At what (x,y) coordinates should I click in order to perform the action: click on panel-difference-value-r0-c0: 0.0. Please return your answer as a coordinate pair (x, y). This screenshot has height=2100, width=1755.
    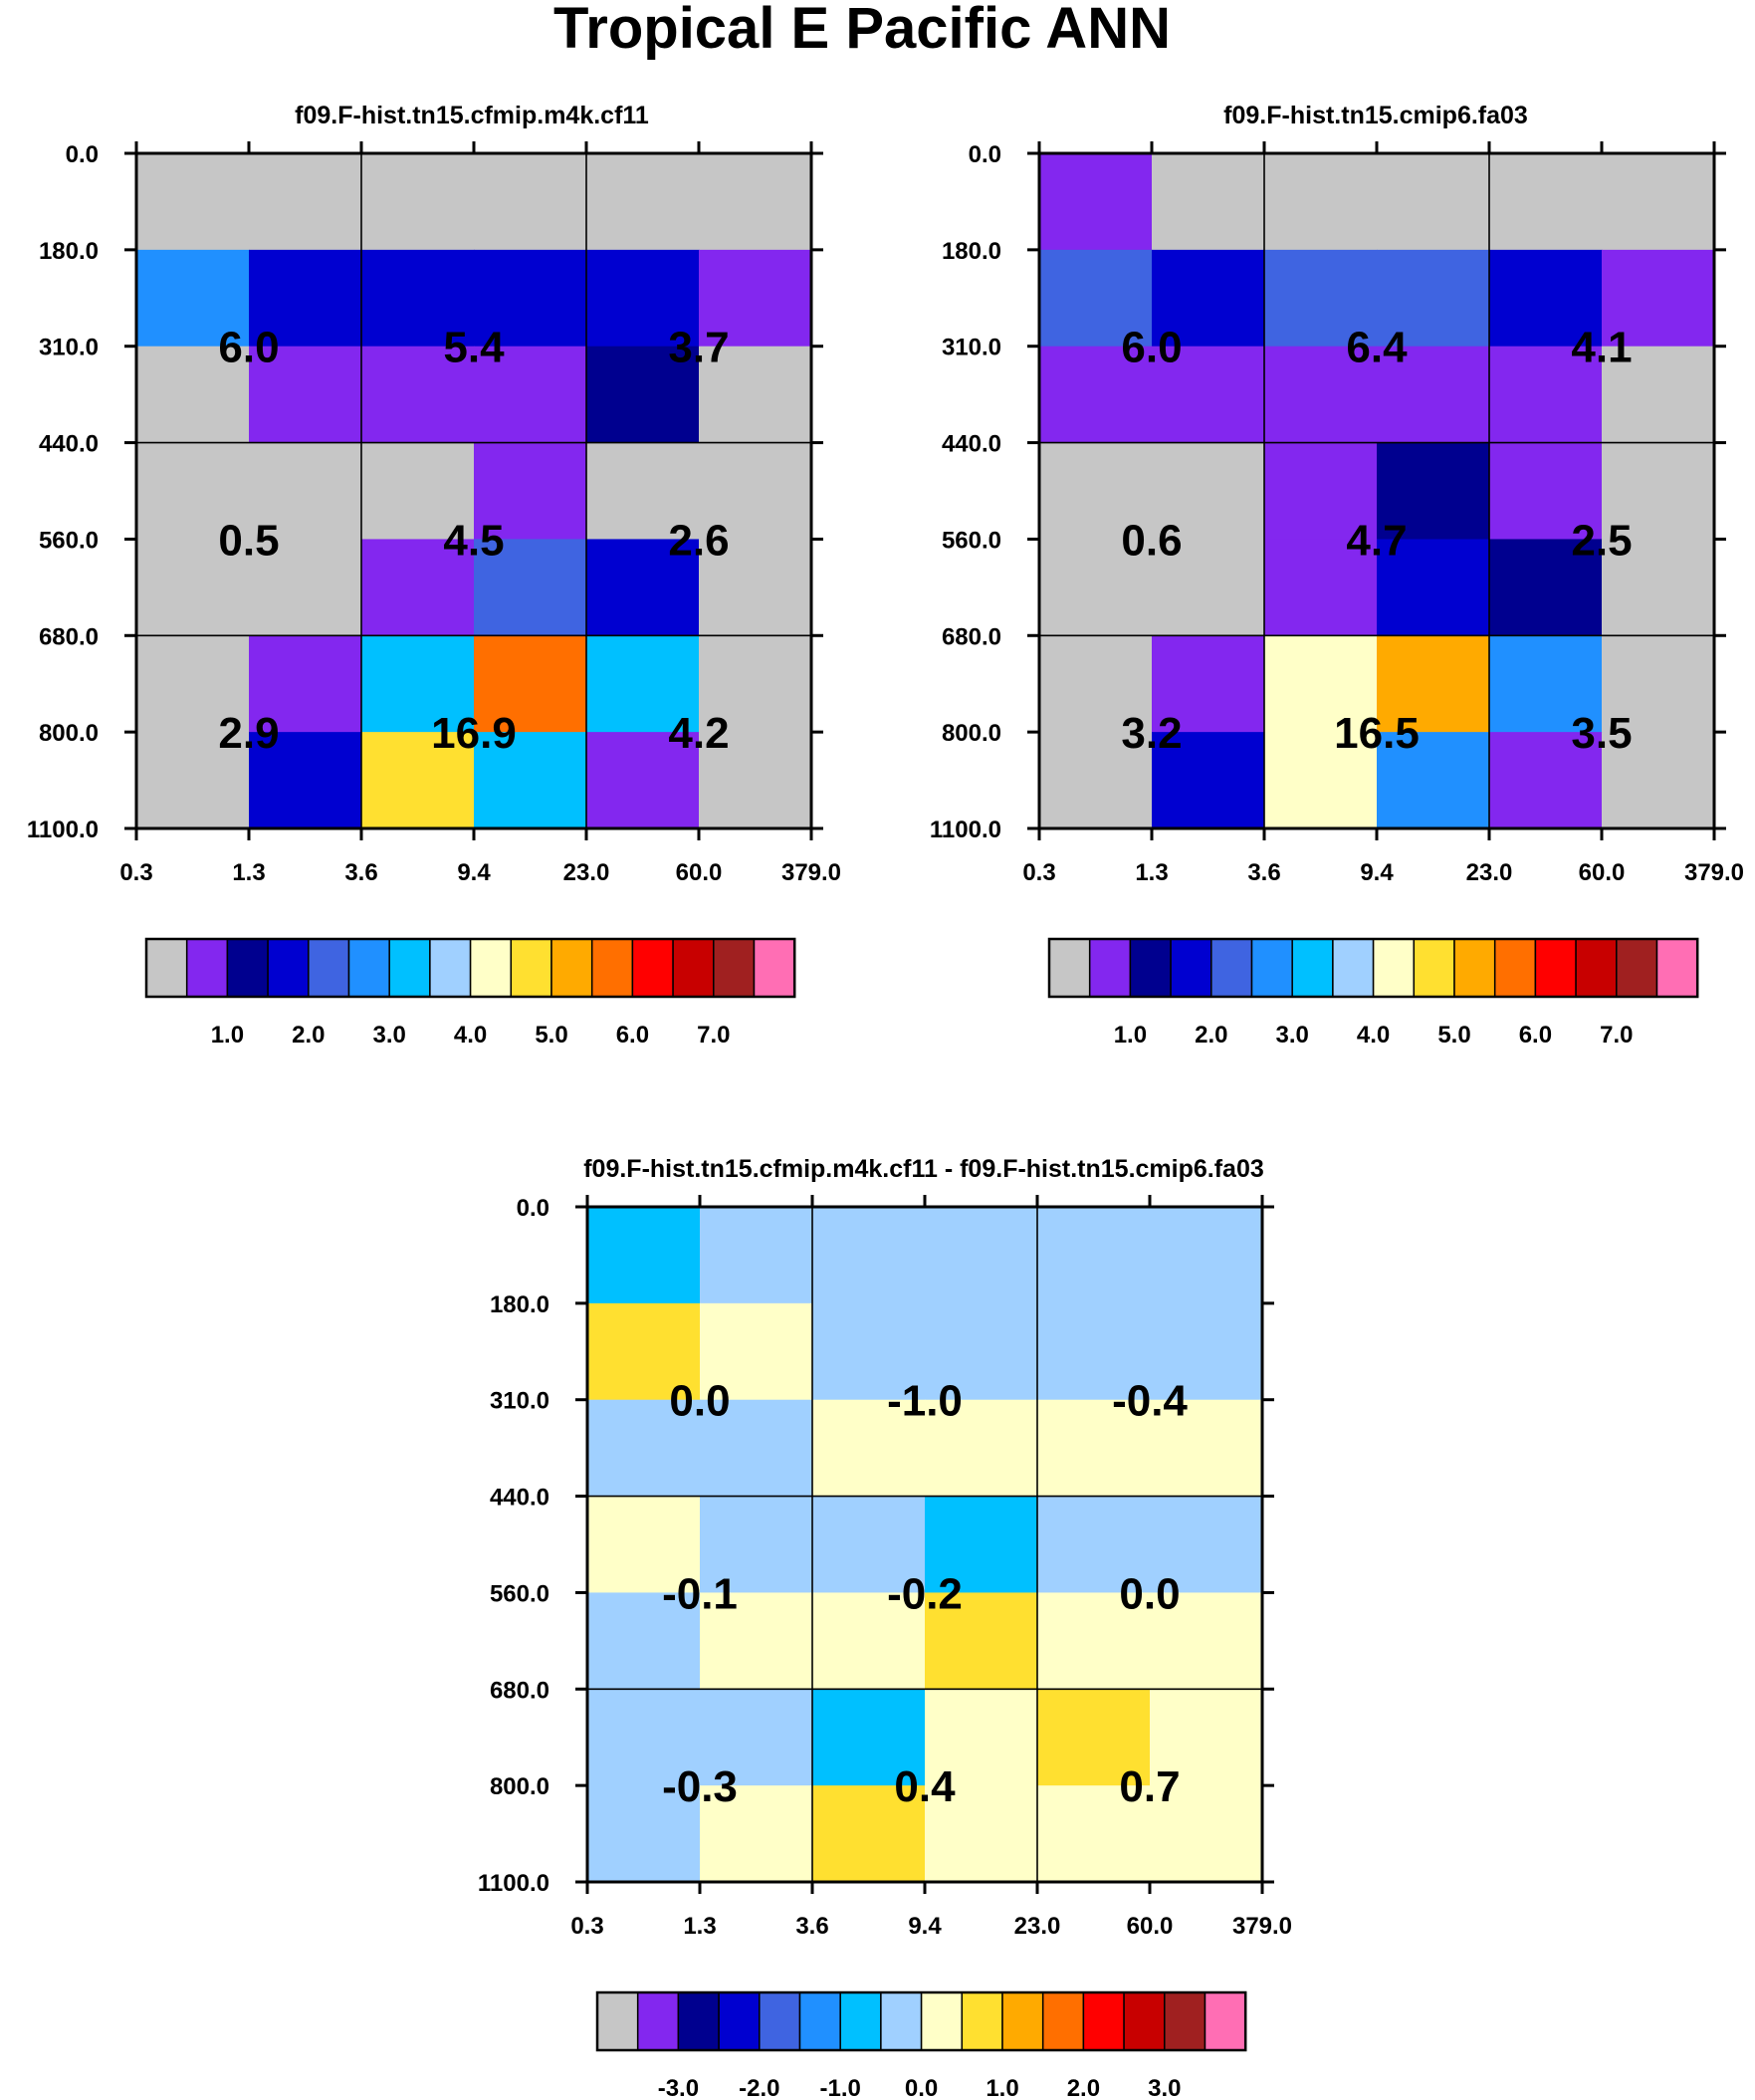
    Looking at the image, I should click on (699, 1401).